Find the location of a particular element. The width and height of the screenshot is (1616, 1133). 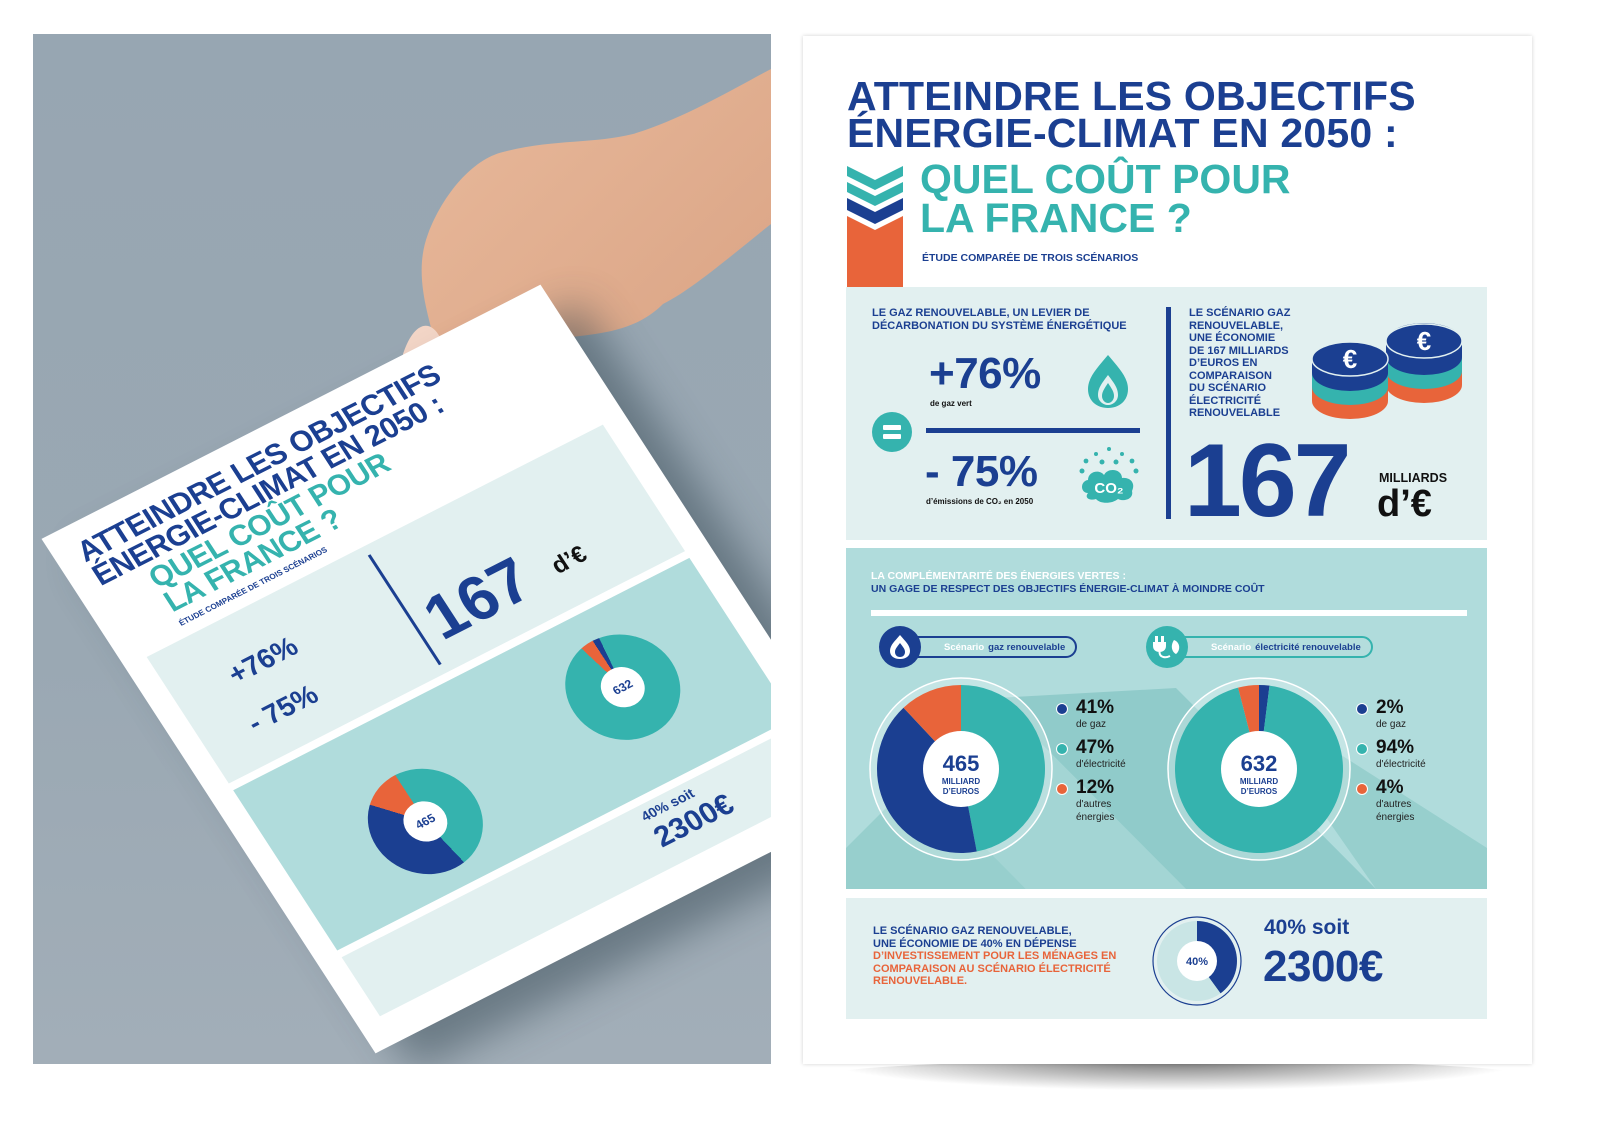

savings-big-value: 167 is located at coordinates (1268, 481).